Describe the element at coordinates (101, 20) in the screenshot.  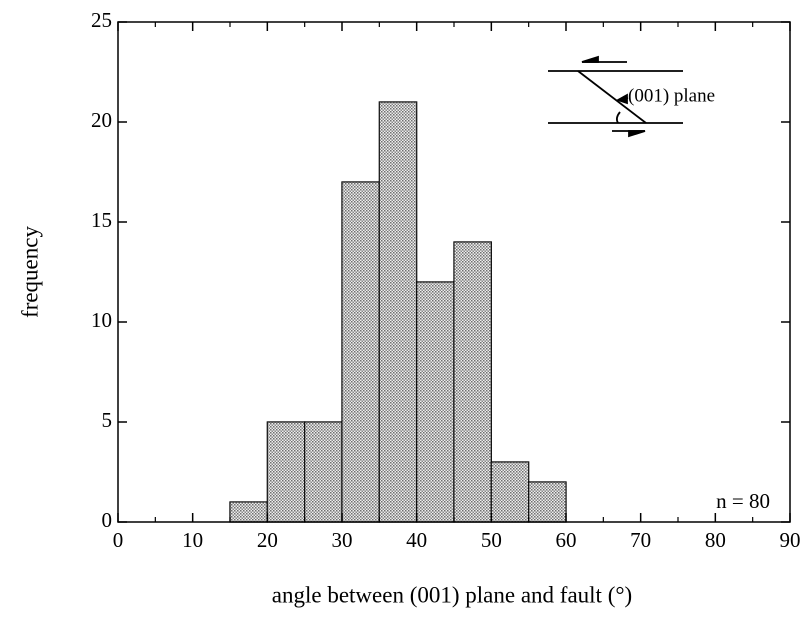
I see `y-tick-label: 25` at that location.